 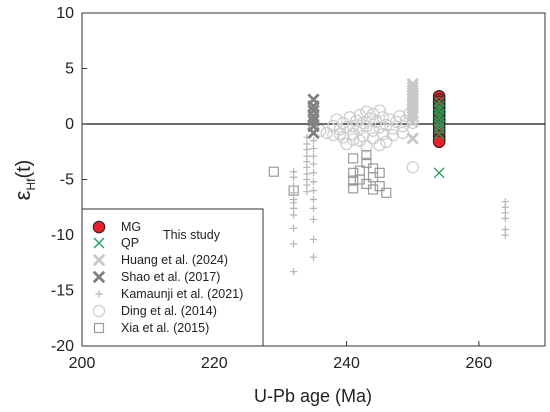 What do you see at coordinates (479, 363) in the screenshot?
I see `x-tick-label: 260` at bounding box center [479, 363].